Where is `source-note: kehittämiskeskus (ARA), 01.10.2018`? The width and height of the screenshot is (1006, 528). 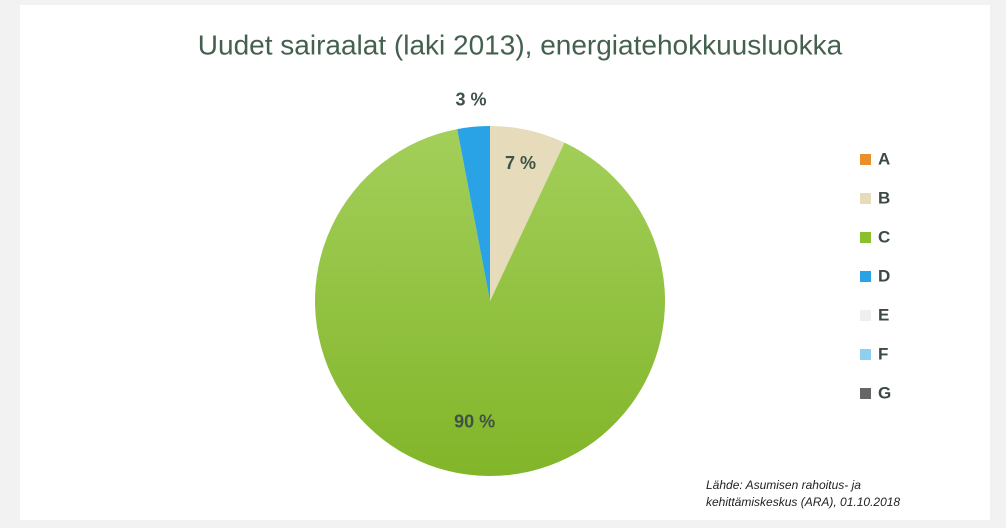
source-note: kehittämiskeskus (ARA), 01.10.2018 is located at coordinates (803, 502).